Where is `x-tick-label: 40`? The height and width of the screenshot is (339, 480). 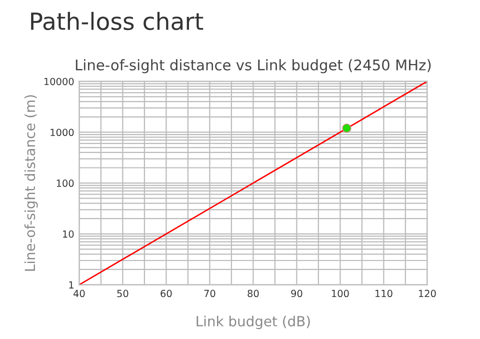 x-tick-label: 40 is located at coordinates (79, 294).